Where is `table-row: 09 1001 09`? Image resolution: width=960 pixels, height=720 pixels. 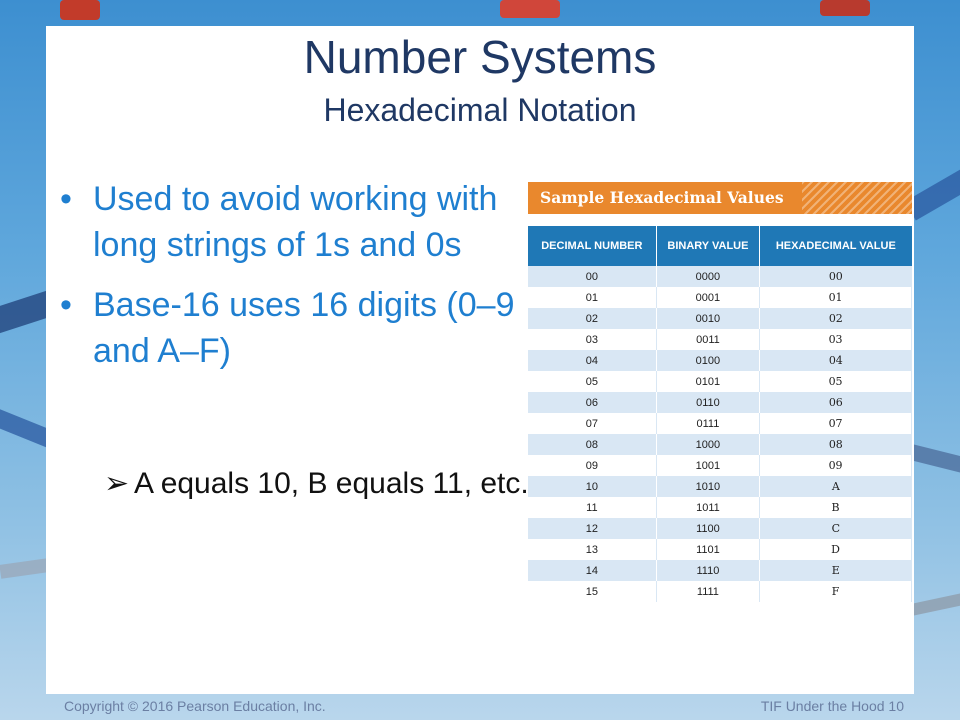
table-row: 09 1001 09 is located at coordinates (720, 465).